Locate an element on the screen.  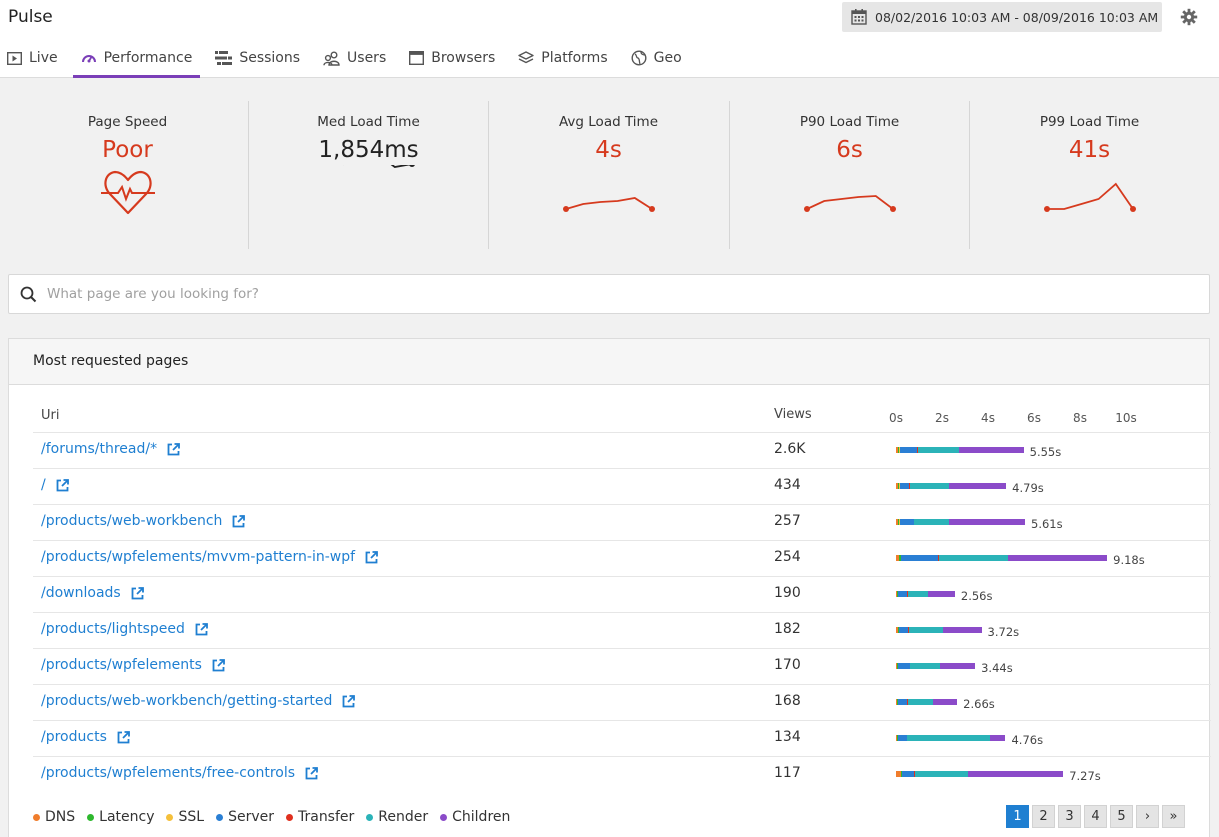
sessions-icon is located at coordinates (224, 58).